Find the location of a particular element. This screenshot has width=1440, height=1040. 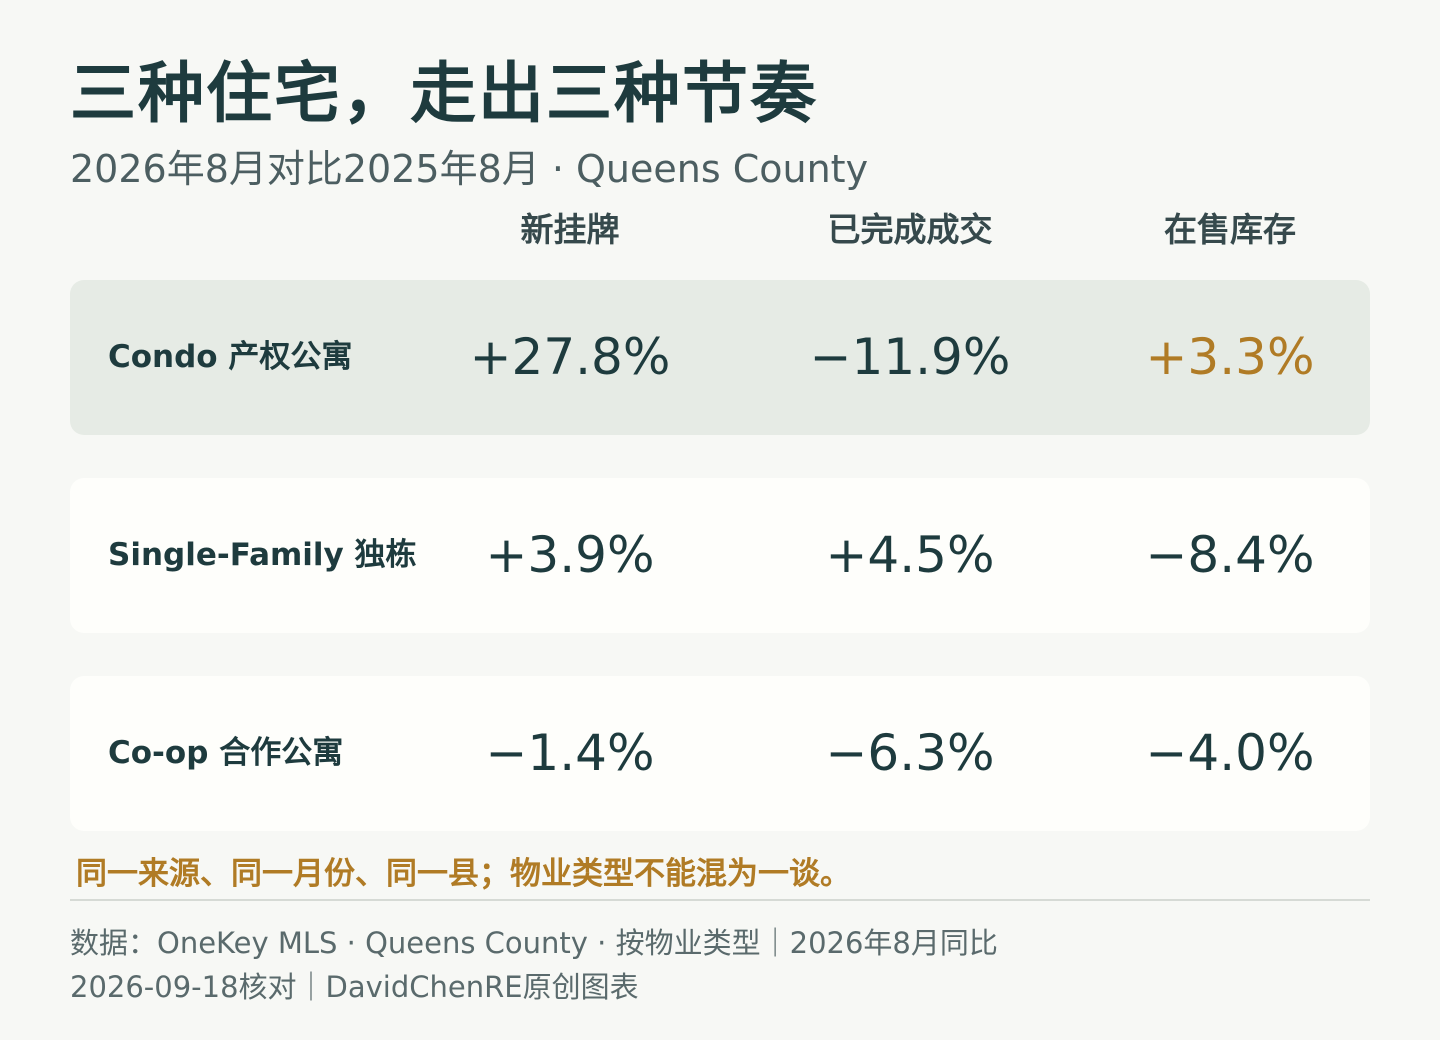

chart-note: 同一来源、同一月份、同一县；物业类型不能混为一谈。 is located at coordinates (463, 874).